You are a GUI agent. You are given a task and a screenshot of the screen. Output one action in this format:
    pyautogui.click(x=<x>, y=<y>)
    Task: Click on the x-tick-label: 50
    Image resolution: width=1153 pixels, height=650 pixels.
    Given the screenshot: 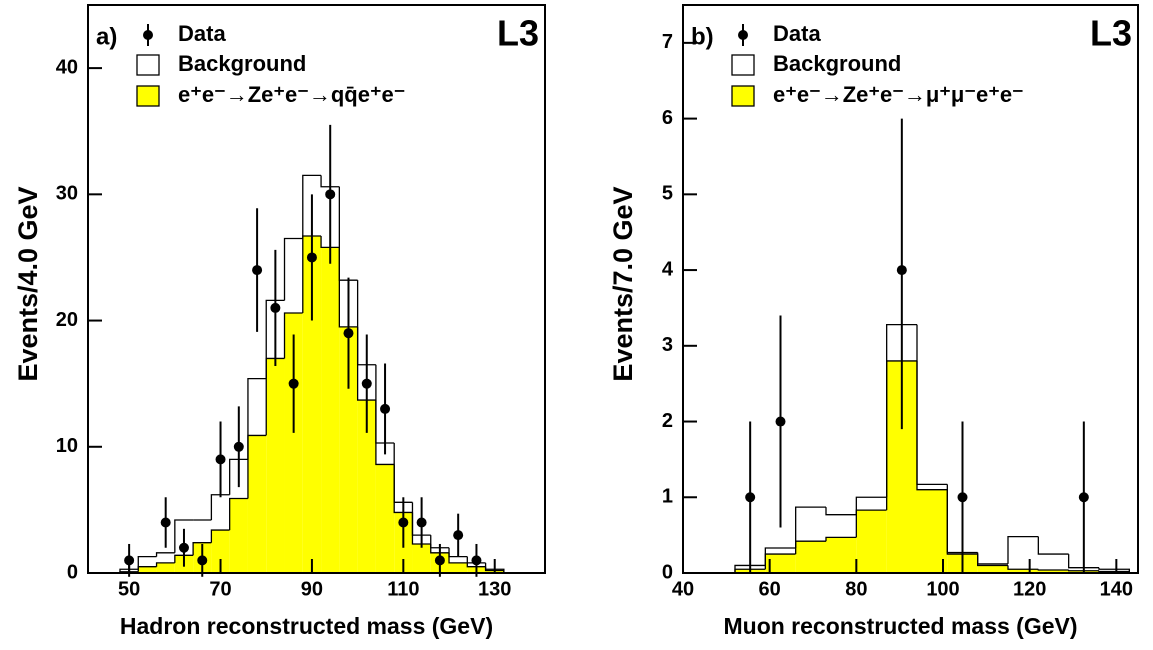 What is the action you would take?
    pyautogui.click(x=129, y=589)
    